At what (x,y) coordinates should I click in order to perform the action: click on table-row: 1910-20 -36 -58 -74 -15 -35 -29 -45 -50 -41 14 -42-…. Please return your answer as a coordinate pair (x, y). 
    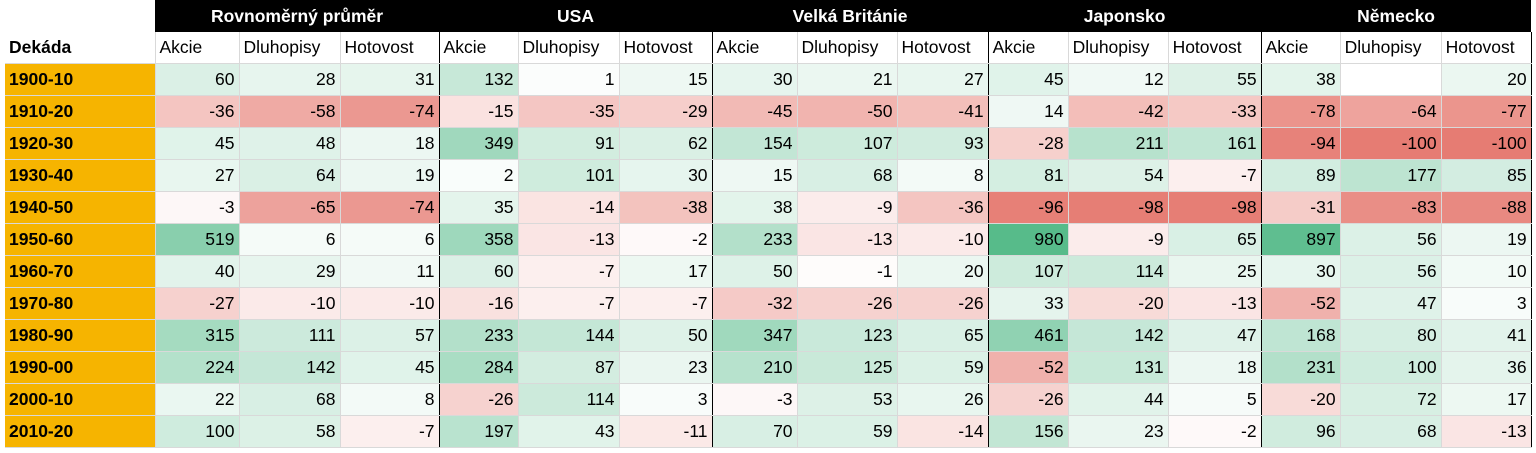
    Looking at the image, I should click on (768, 111).